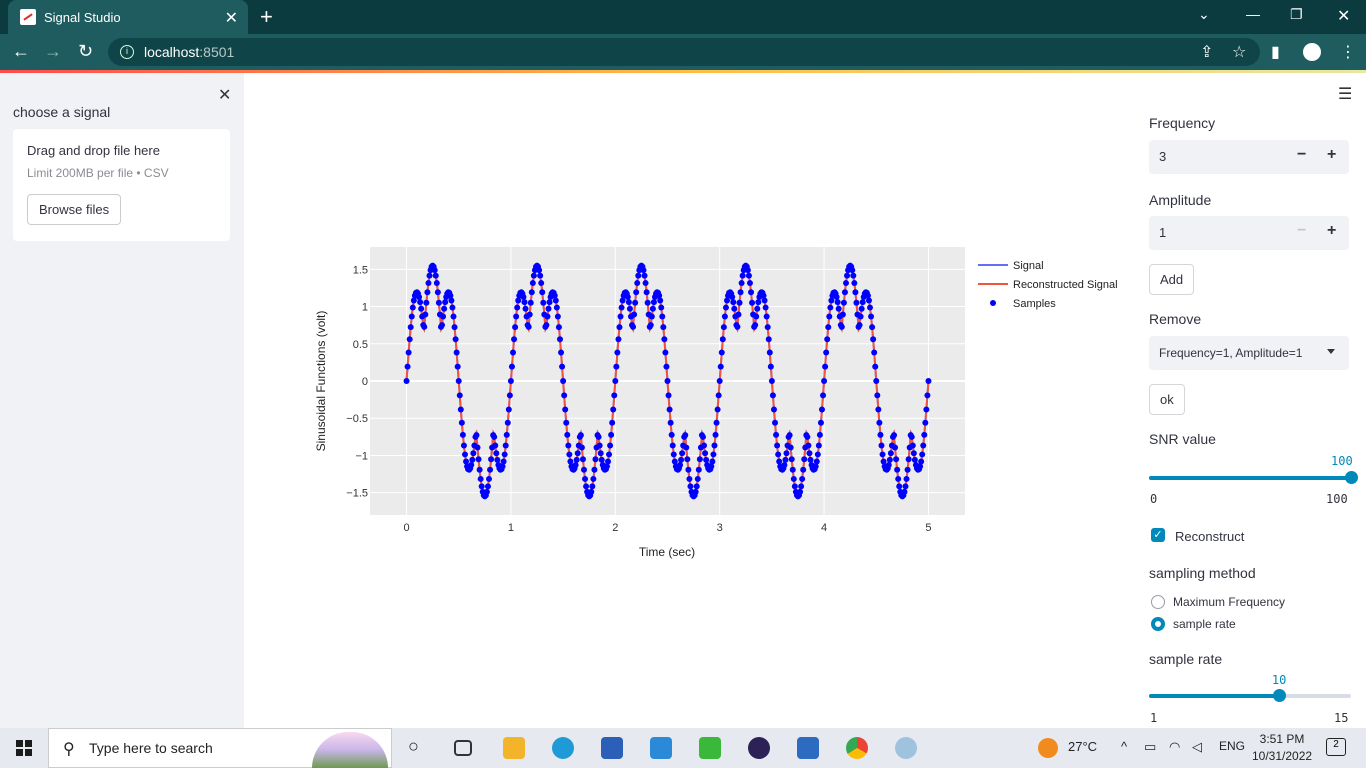 This screenshot has width=1366, height=768. What do you see at coordinates (82, 17) in the screenshot?
I see `tab-title: Signal Studio` at bounding box center [82, 17].